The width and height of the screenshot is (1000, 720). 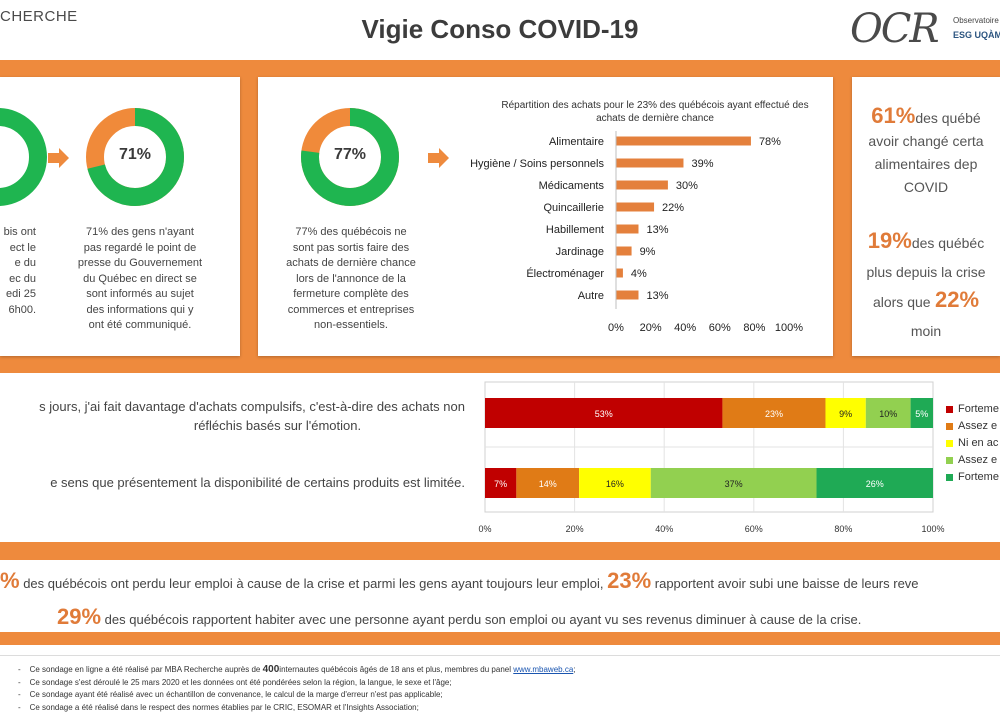 What do you see at coordinates (949, 426) in the screenshot?
I see `legend-swatch-orange` at bounding box center [949, 426].